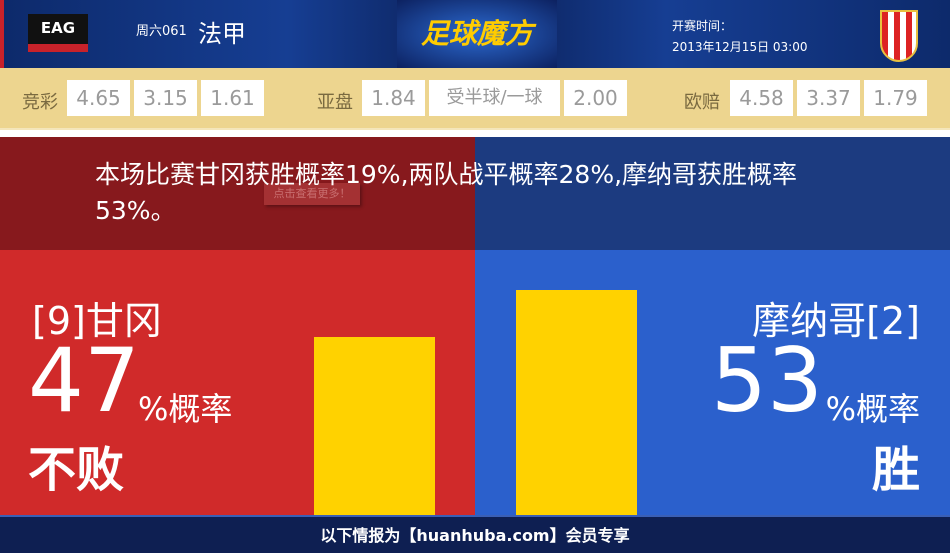 This screenshot has width=950, height=555. I want to click on away-percent: 53, so click(767, 380).